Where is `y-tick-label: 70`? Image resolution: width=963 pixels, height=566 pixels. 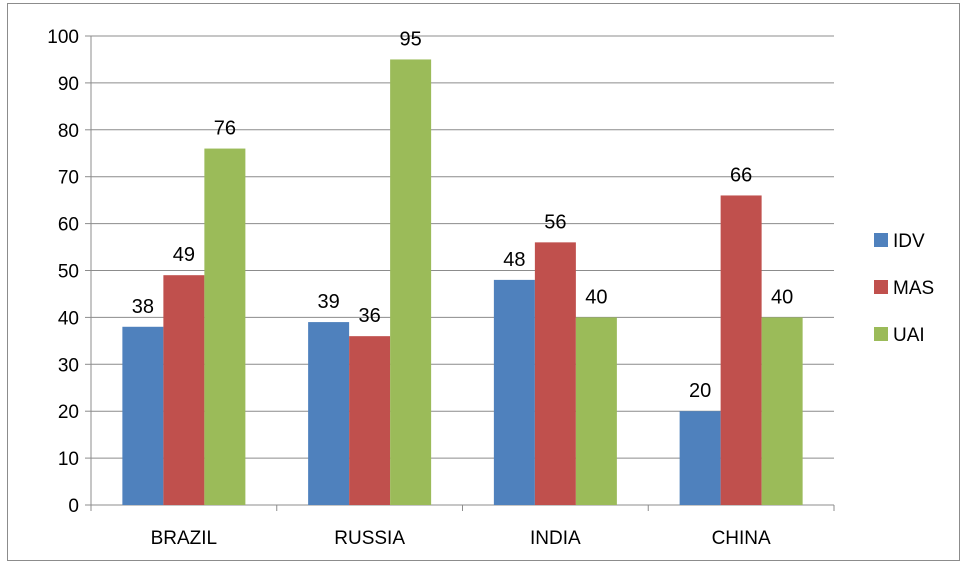
y-tick-label: 70 is located at coordinates (68, 178).